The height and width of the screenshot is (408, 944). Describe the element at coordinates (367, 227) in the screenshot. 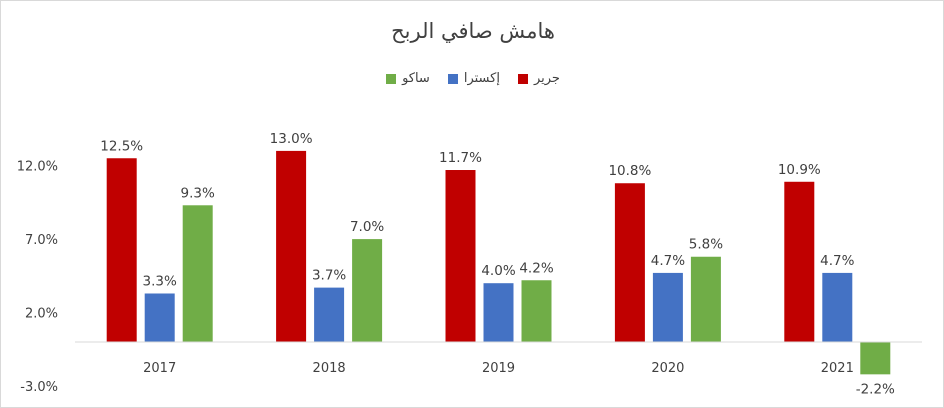

I see `data-label: 7.0%` at that location.